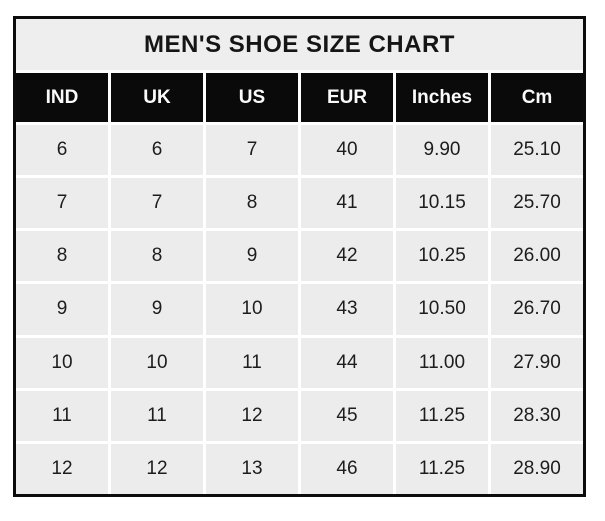 The height and width of the screenshot is (521, 605). Describe the element at coordinates (62, 256) in the screenshot. I see `table-cell-r3-ind: 8` at that location.